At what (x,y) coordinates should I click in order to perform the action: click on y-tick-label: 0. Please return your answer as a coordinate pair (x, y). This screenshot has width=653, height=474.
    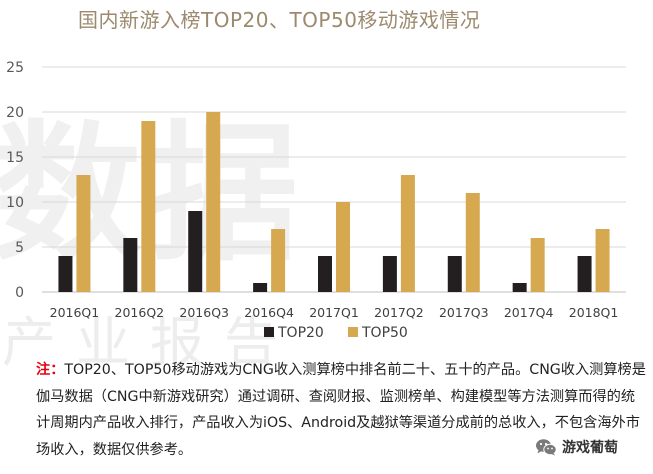
    Looking at the image, I should click on (19, 293).